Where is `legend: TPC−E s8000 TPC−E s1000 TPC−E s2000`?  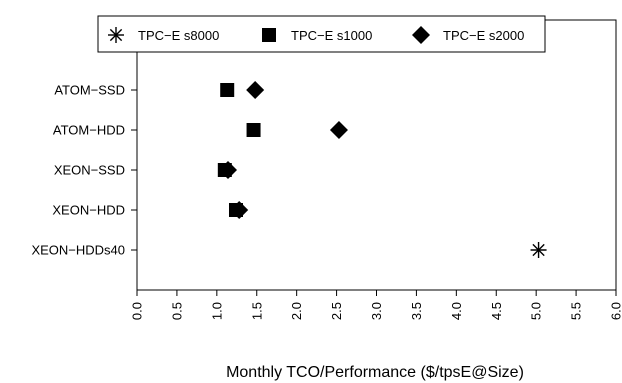
legend: TPC−E s8000 TPC−E s1000 TPC−E s2000 is located at coordinates (321, 34).